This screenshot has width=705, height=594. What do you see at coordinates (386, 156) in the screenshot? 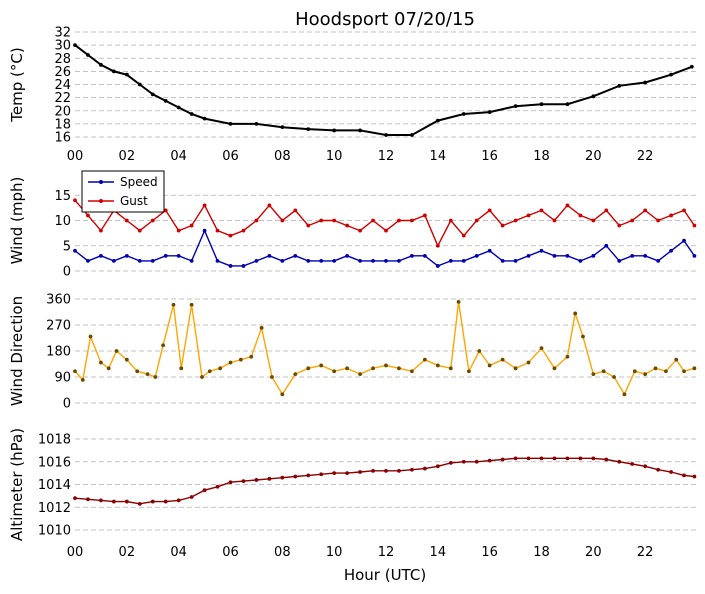
I see `x-tick-label: 12` at bounding box center [386, 156].